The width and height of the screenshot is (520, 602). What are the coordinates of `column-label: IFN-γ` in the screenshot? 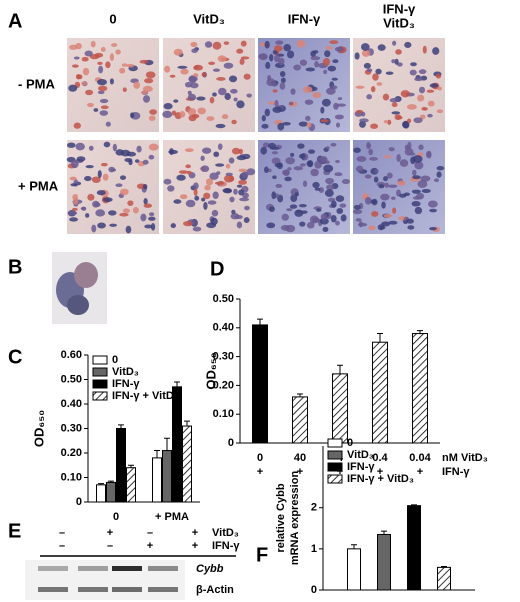 It's located at (304, 18).